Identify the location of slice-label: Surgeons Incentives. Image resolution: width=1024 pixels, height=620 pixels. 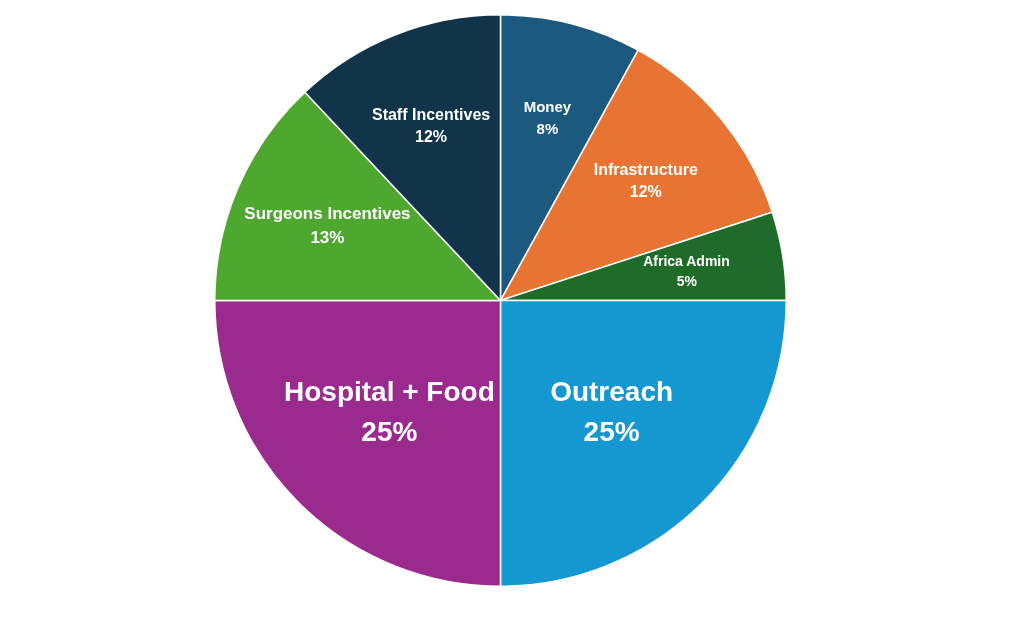
(327, 213).